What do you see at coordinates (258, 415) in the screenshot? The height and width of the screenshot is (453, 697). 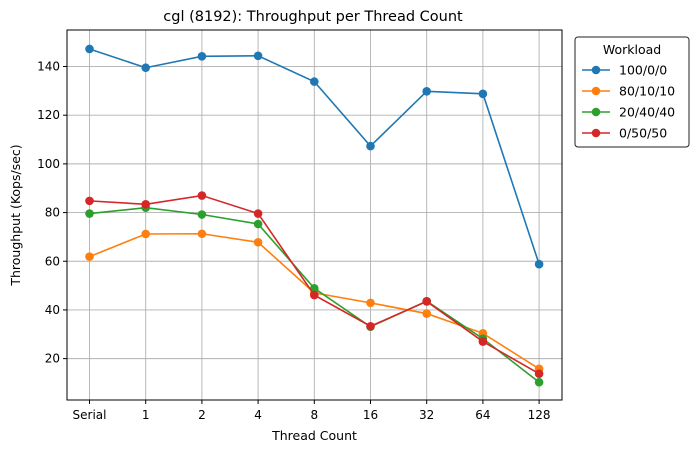 I see `x-tick-label: 4` at bounding box center [258, 415].